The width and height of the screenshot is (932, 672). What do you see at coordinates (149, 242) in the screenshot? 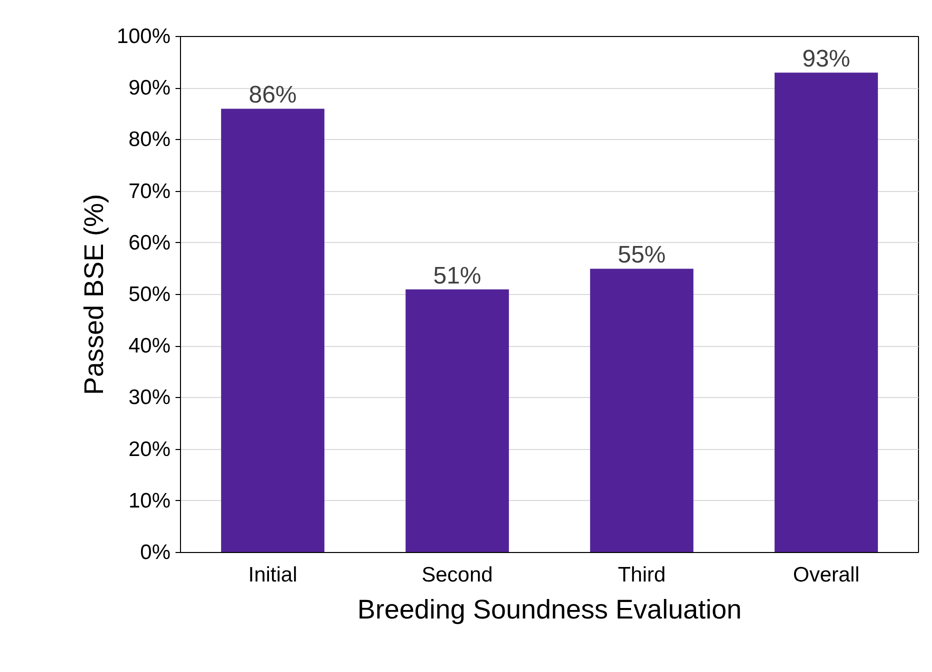
I see `y-tick-label: 60%` at bounding box center [149, 242].